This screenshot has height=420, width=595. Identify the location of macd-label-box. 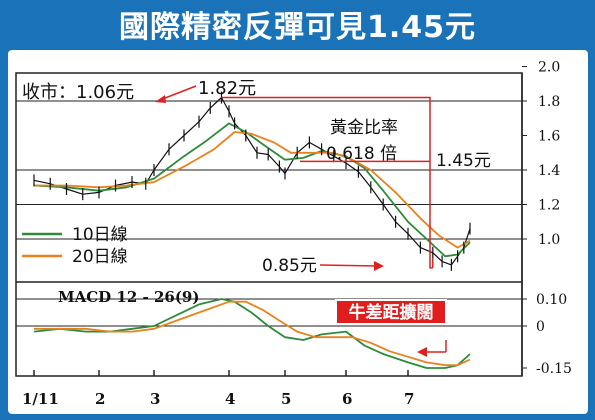
(391, 312).